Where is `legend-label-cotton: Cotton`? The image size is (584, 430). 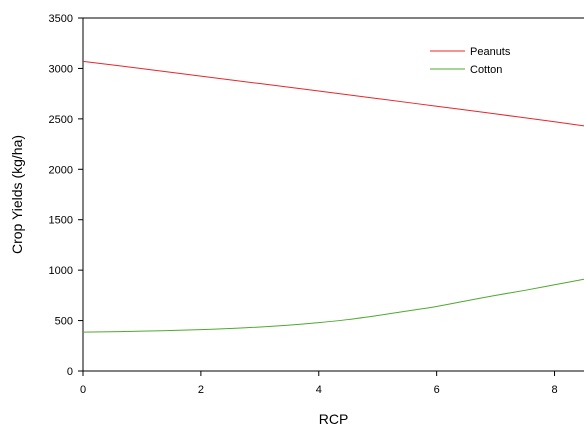 legend-label-cotton: Cotton is located at coordinates (486, 70).